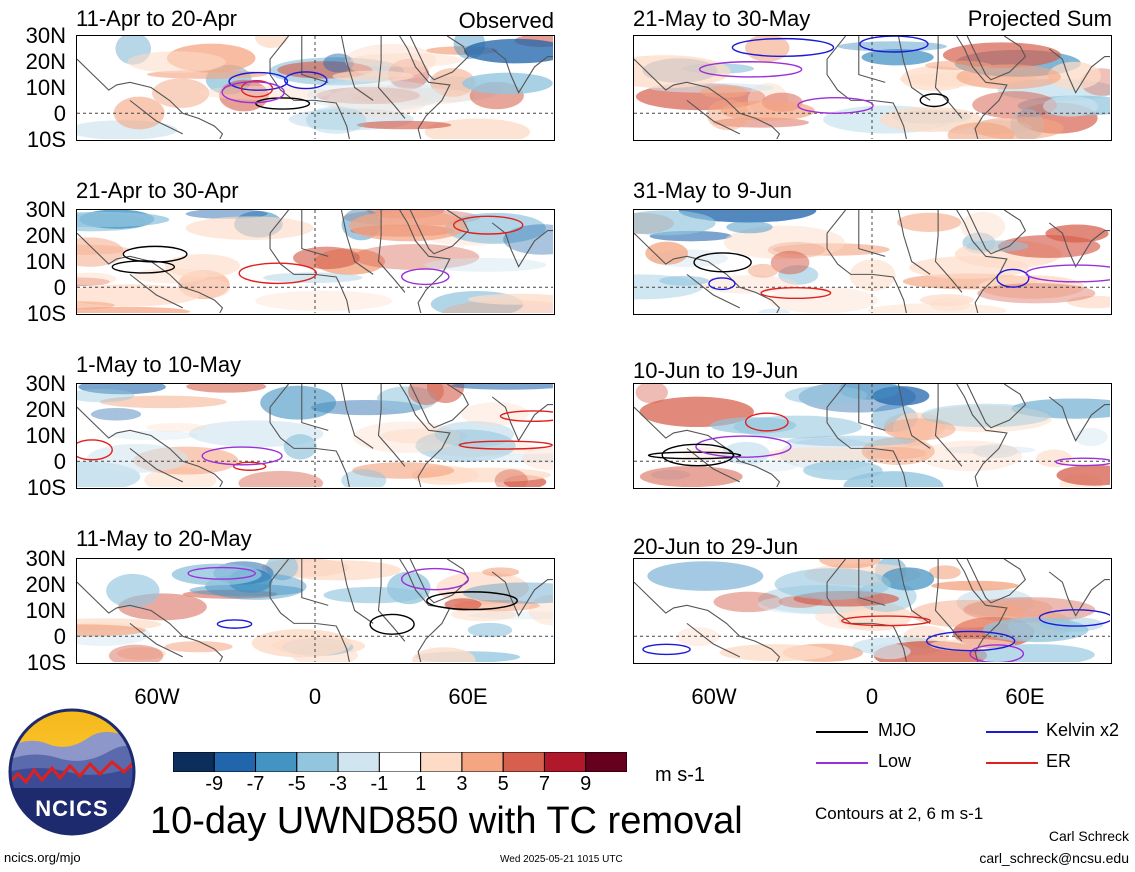 The height and width of the screenshot is (872, 1135). Describe the element at coordinates (296, 784) in the screenshot. I see `colorbar-tick-label: -5` at that location.